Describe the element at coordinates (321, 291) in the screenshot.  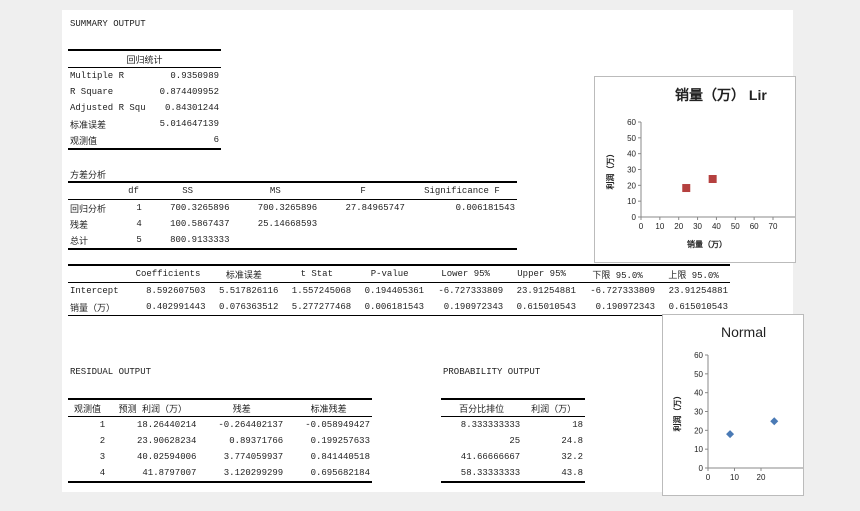
I see `table-cell: 1.557245068` at that location.